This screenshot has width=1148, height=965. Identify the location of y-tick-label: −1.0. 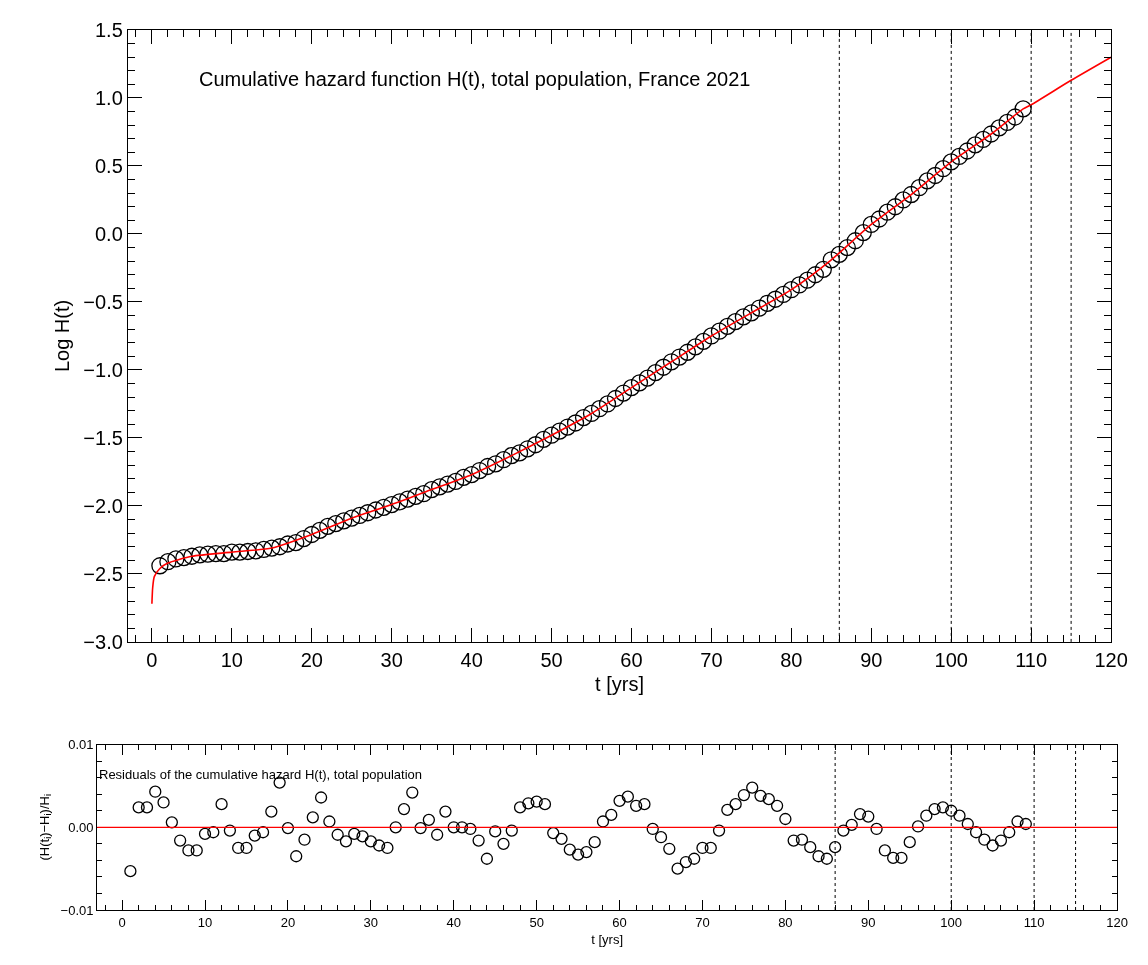
(103, 369).